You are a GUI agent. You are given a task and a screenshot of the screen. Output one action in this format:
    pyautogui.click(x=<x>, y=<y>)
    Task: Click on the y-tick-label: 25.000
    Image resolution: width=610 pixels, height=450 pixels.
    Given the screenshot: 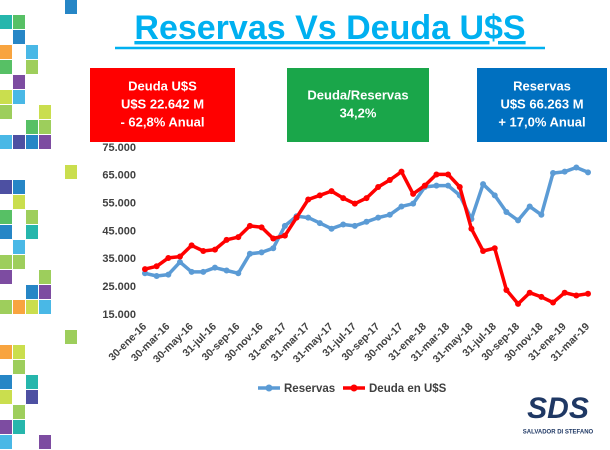 What is the action you would take?
    pyautogui.click(x=119, y=287)
    